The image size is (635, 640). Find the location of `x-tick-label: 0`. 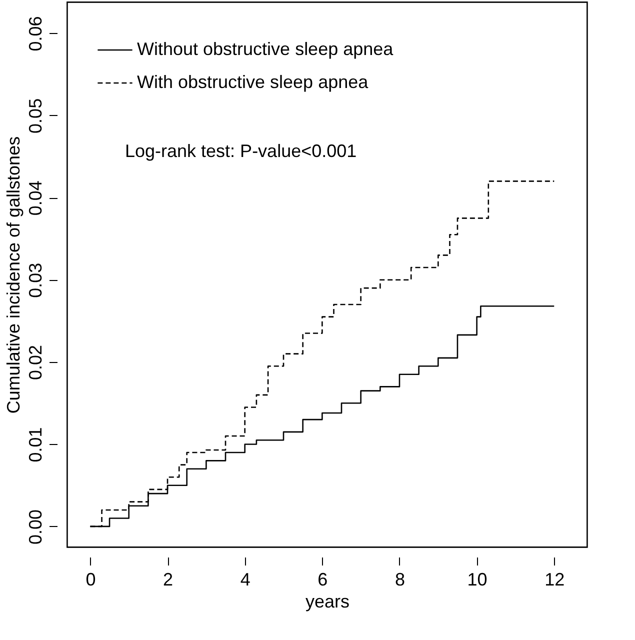

x-tick-label: 0 is located at coordinates (91, 580).